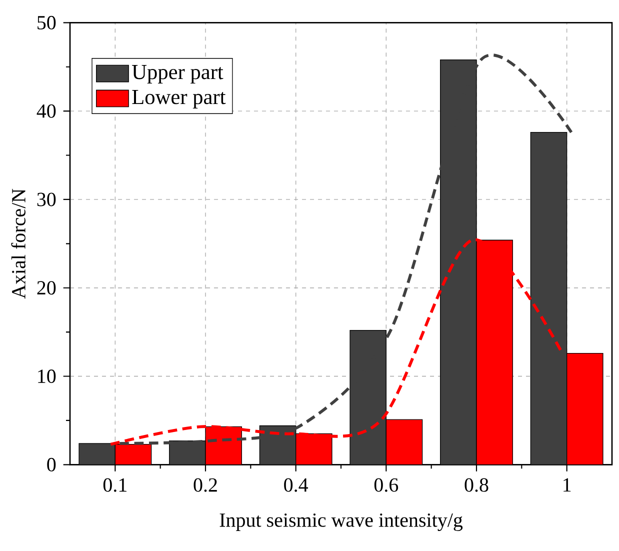  What do you see at coordinates (47, 376) in the screenshot?
I see `y-tick-label: 10` at bounding box center [47, 376].